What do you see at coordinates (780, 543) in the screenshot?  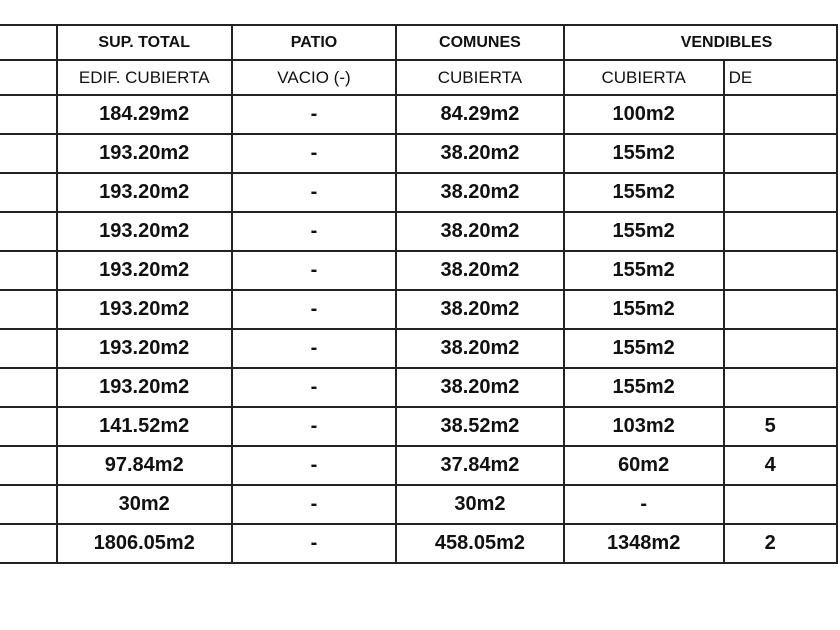 I see `table-cell: 2` at bounding box center [780, 543].